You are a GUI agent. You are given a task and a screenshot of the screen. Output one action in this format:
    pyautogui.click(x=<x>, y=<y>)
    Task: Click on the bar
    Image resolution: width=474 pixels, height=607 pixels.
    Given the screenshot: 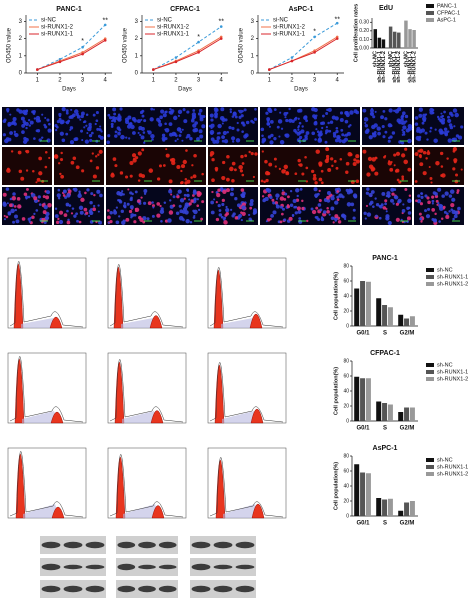 What is the action you would take?
    pyautogui.click(x=368, y=303)
    